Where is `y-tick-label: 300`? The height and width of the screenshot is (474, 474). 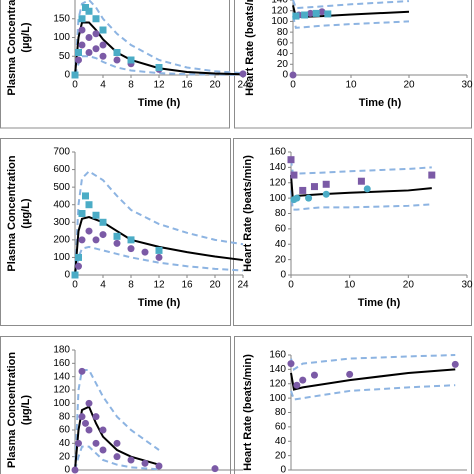 y-tick-label: 300 is located at coordinates (61, 222).